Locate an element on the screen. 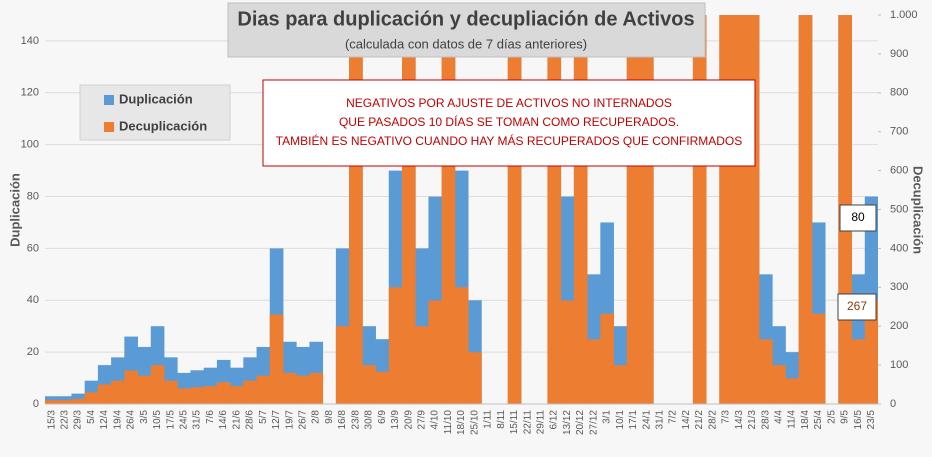 This screenshot has height=457, width=932. y2-tick-label: 700 is located at coordinates (899, 132).